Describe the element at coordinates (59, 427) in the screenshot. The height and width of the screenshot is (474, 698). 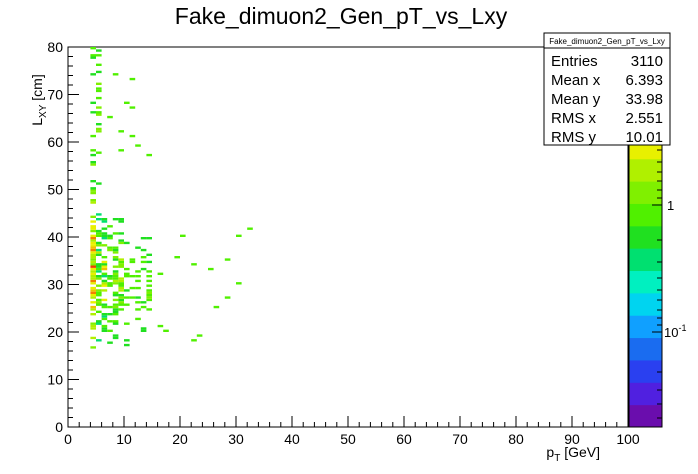
I see `y-tick-label: 0` at that location.